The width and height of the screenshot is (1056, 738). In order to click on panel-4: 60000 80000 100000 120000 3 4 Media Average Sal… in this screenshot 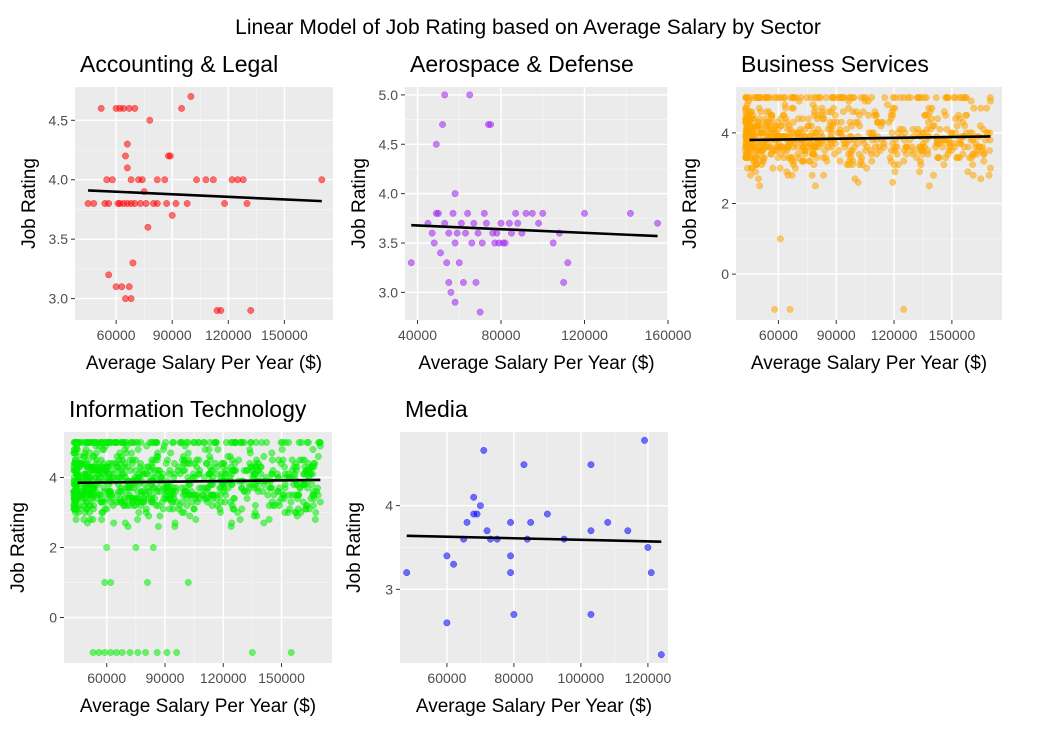, I will do `click(507, 556)`.